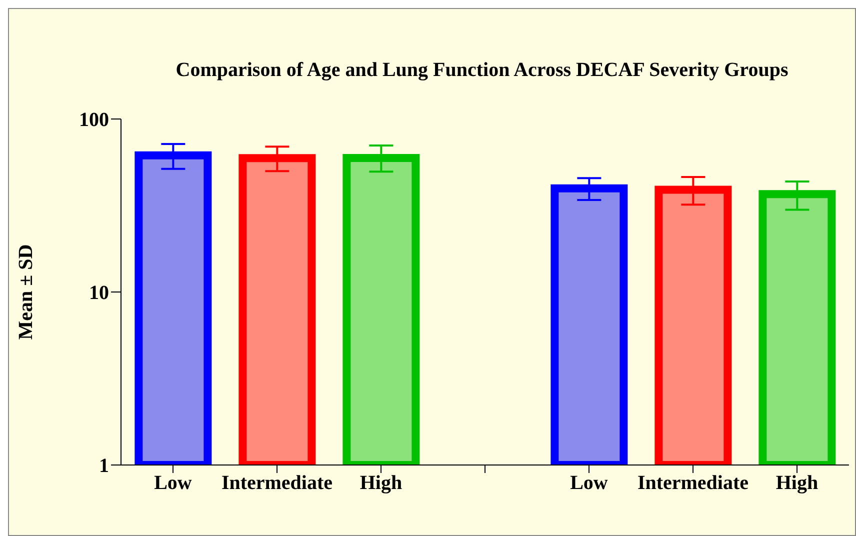 Image resolution: width=856 pixels, height=536 pixels. What do you see at coordinates (104, 466) in the screenshot?
I see `y-tick-label: 1` at bounding box center [104, 466].